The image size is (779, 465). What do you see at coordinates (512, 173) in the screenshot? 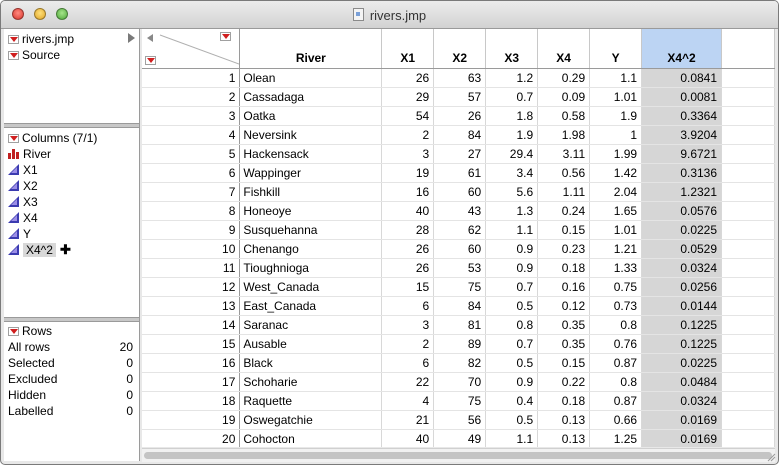
I see `x3-cell: 3.4` at bounding box center [512, 173].